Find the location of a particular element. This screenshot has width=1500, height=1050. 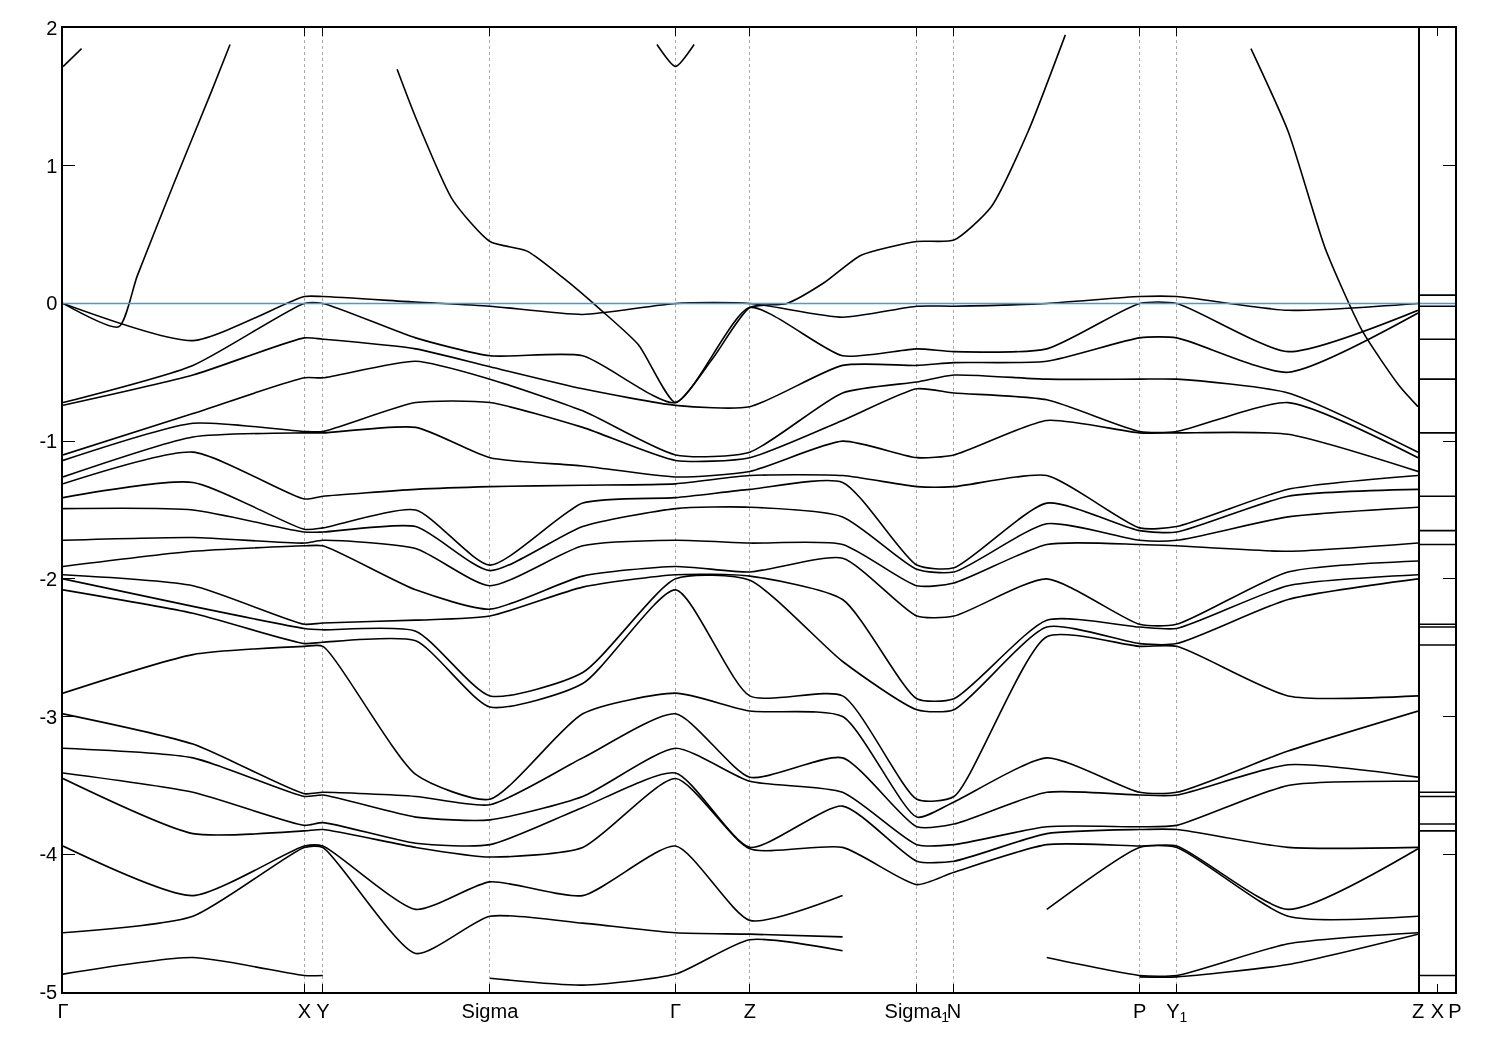

y-tick-label: -2 is located at coordinates (48, 578).